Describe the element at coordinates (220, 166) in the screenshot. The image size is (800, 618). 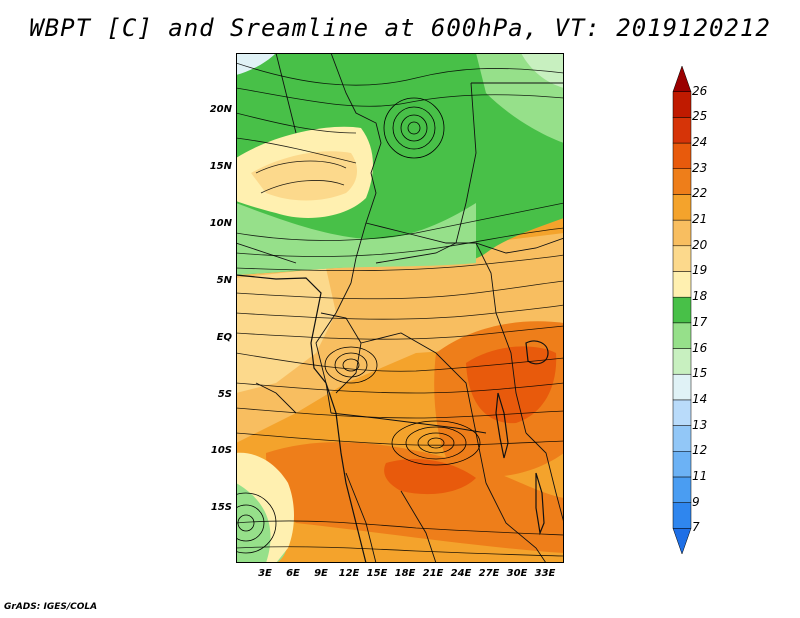
I see `lat-label-15n: 15N` at that location.